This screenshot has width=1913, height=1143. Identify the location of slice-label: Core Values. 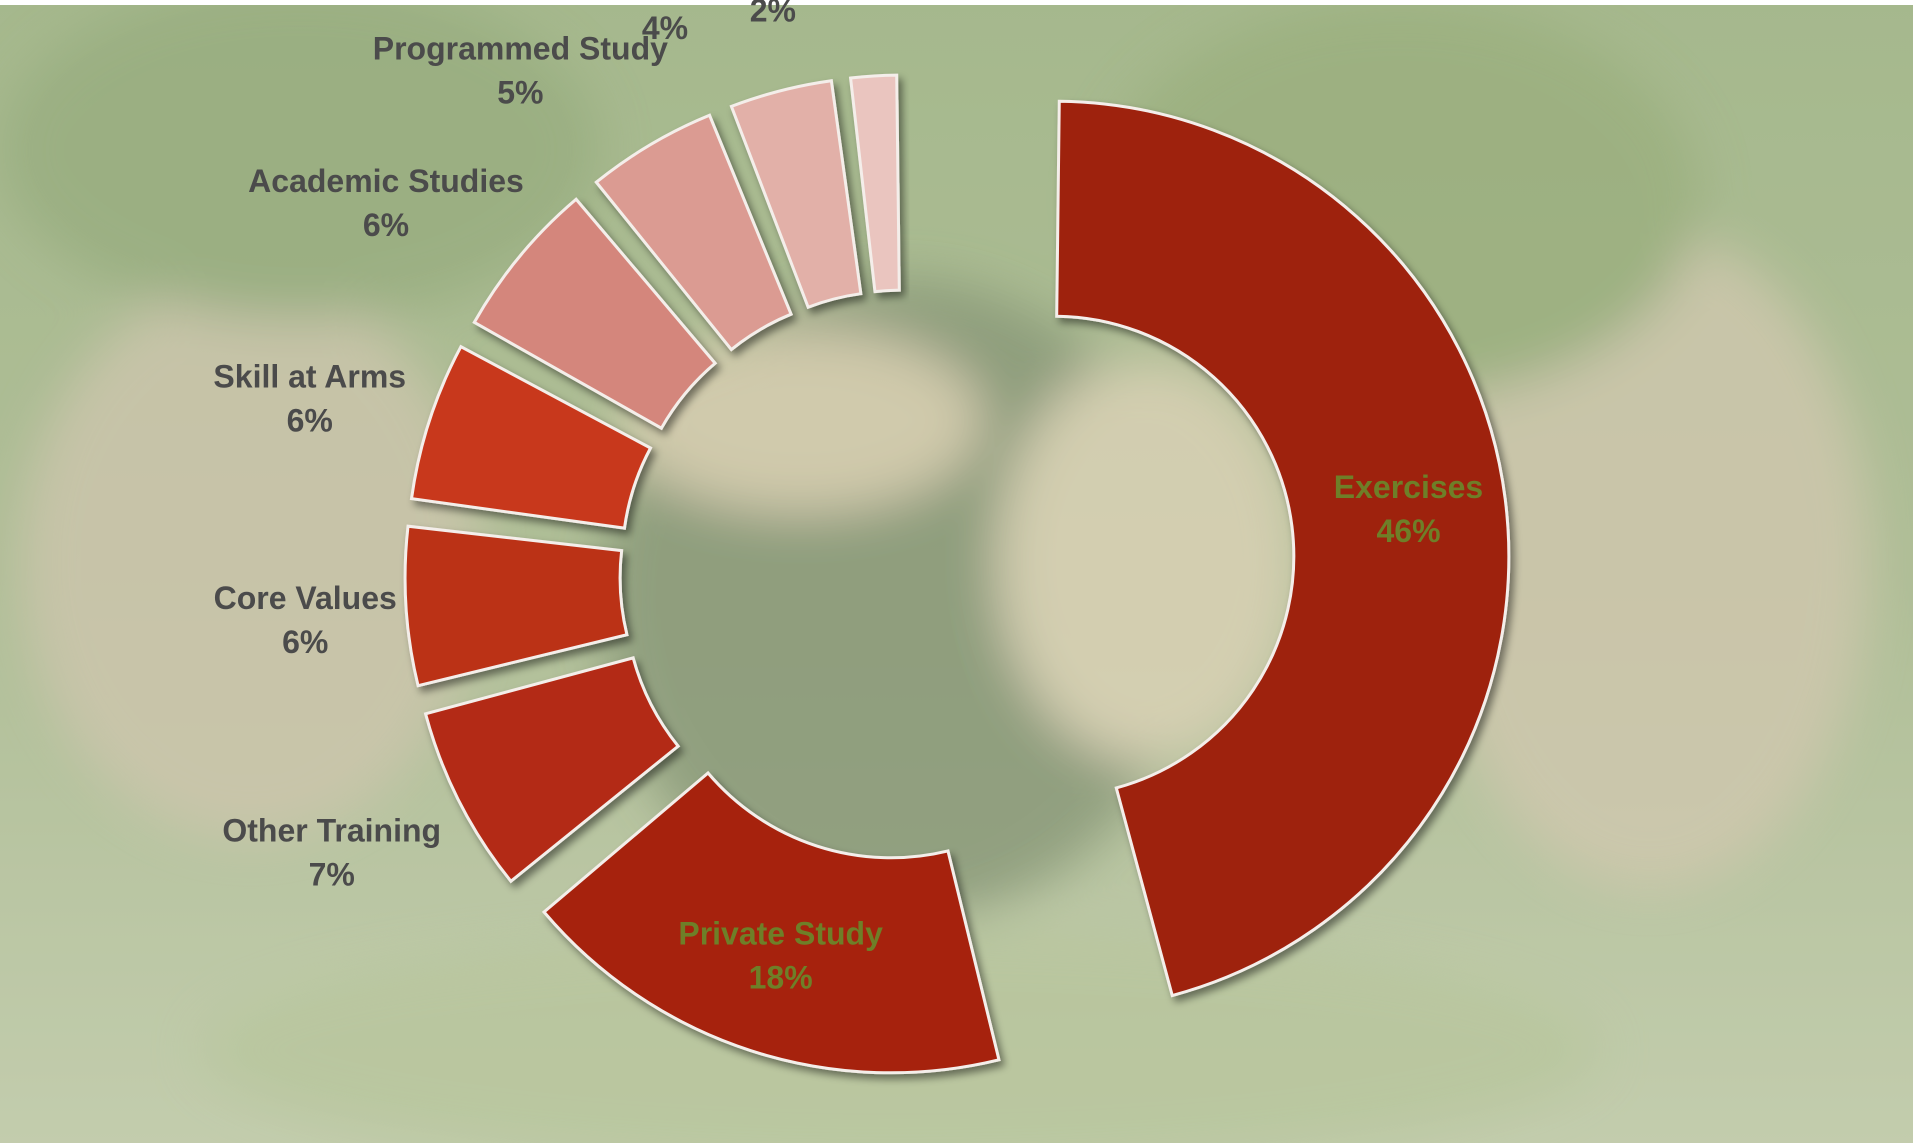
(305, 598).